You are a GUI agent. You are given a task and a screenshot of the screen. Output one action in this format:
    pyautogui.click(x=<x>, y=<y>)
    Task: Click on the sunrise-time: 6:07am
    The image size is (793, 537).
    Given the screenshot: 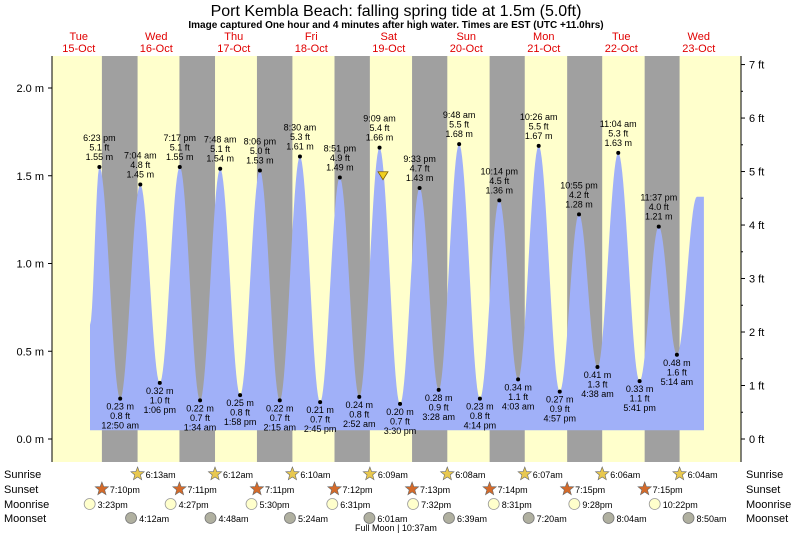 What is the action you would take?
    pyautogui.click(x=548, y=475)
    